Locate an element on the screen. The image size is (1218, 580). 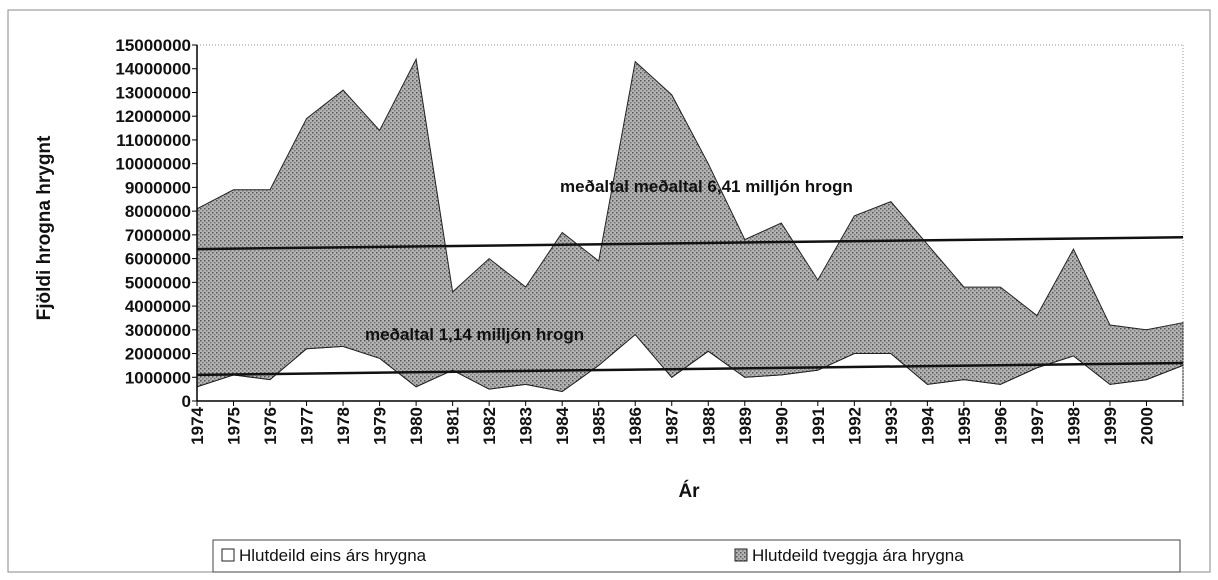
y-tick-label: 2000000 is located at coordinates (158, 354).